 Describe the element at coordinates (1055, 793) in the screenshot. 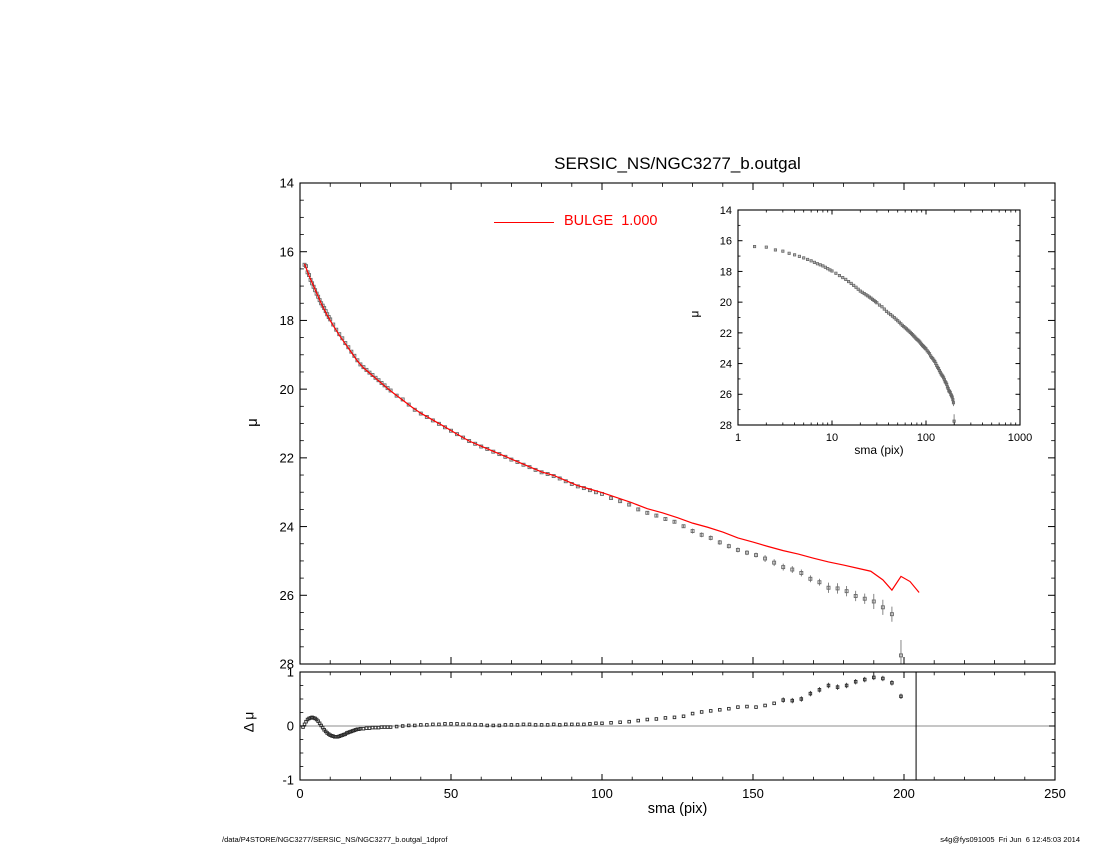

I see `svg-text: 250` at that location.